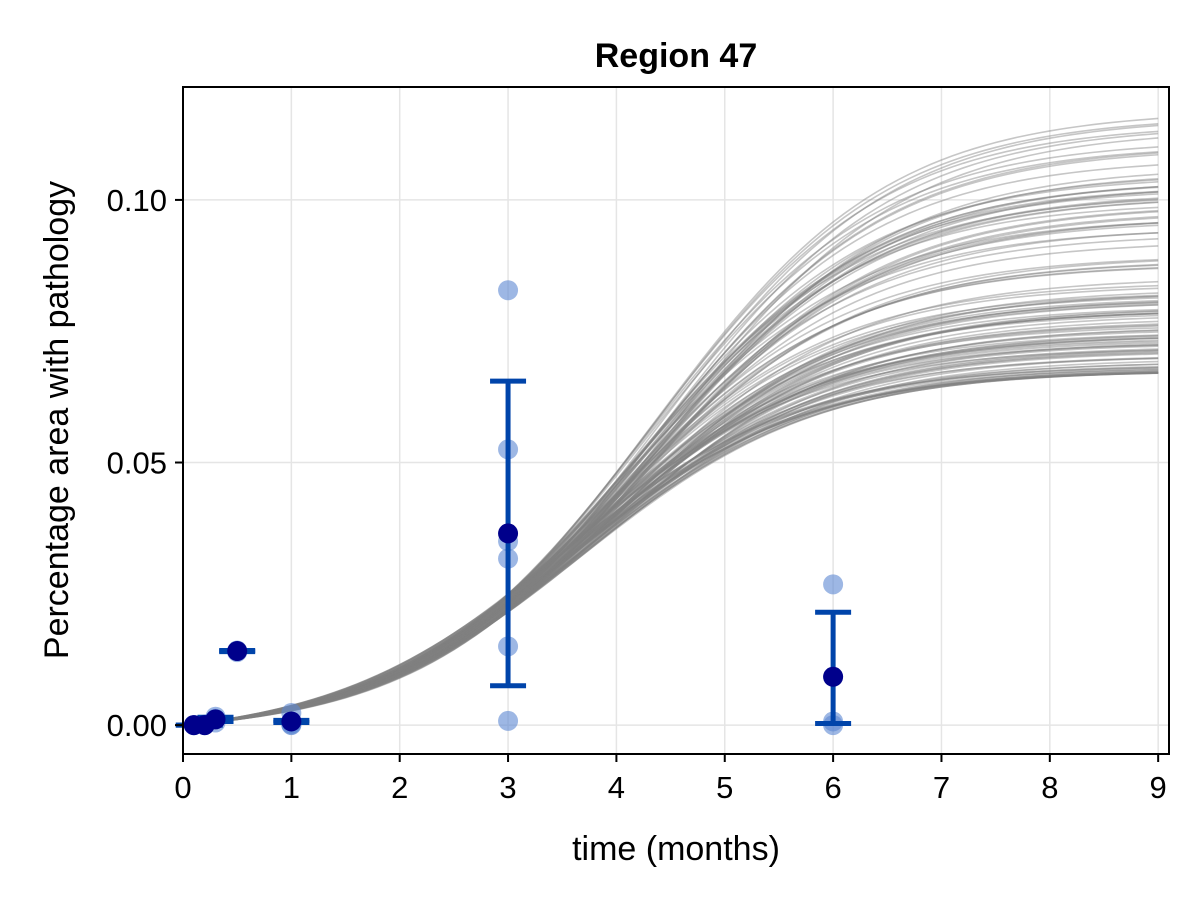 The height and width of the screenshot is (900, 1200). What do you see at coordinates (137, 200) in the screenshot?
I see `y-tick-label: 0.10` at bounding box center [137, 200].